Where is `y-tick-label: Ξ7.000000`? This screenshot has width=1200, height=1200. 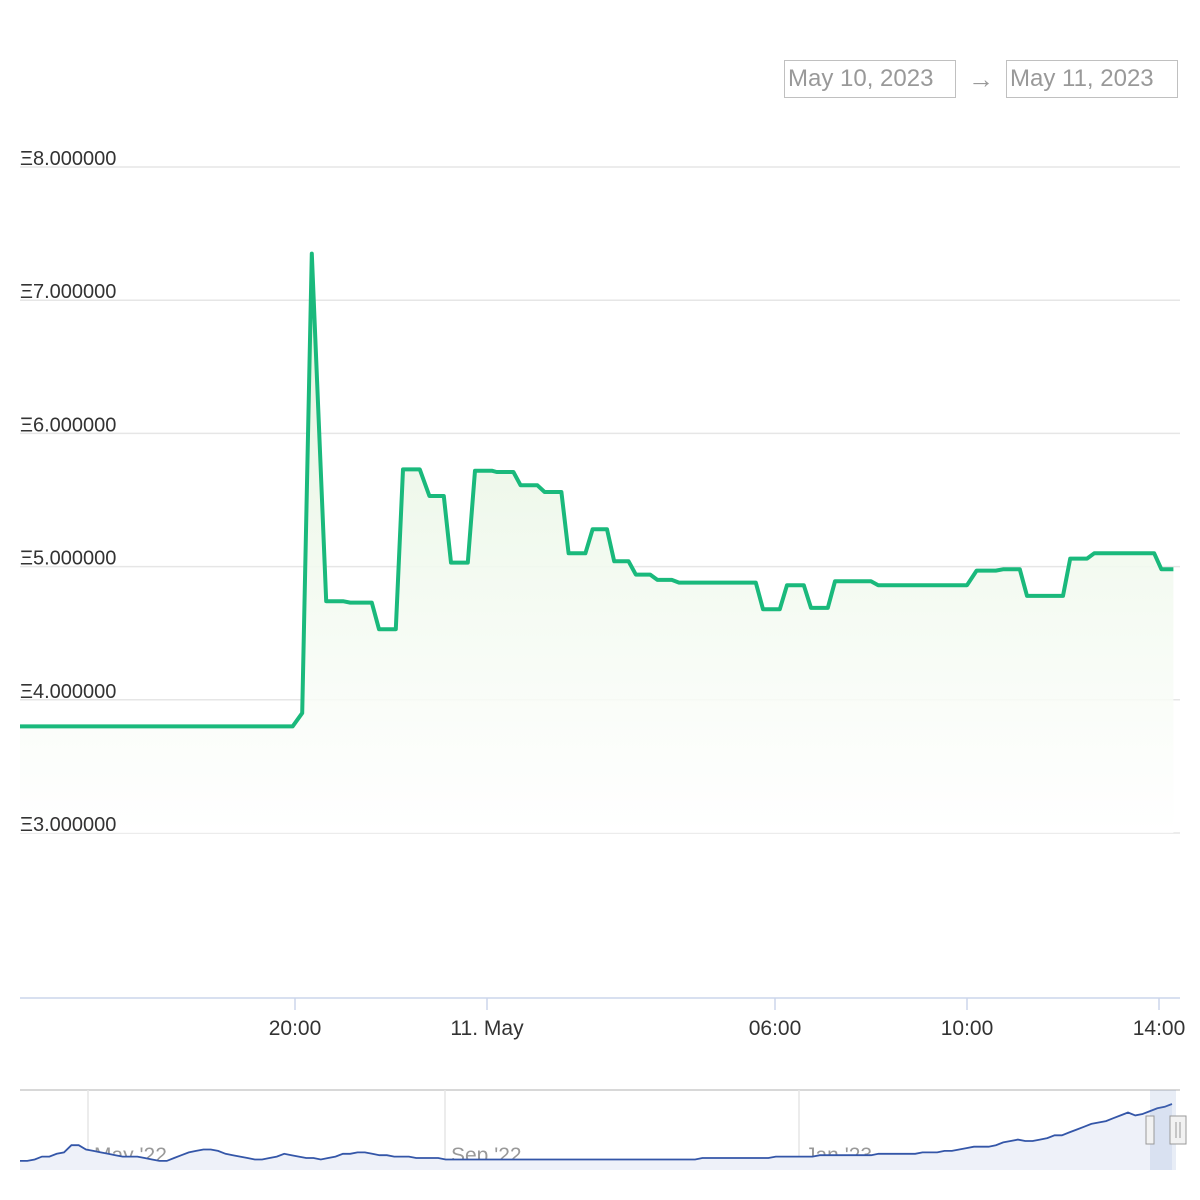 y-tick-label: Ξ7.000000 is located at coordinates (68, 292).